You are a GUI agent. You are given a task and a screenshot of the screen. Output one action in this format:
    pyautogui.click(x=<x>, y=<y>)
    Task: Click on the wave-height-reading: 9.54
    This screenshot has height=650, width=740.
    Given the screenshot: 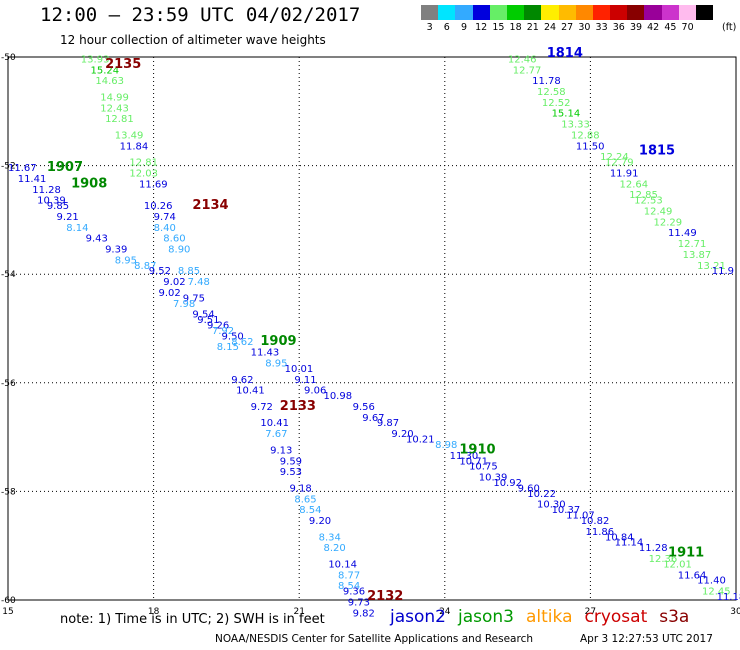 What is the action you would take?
    pyautogui.click(x=203, y=315)
    